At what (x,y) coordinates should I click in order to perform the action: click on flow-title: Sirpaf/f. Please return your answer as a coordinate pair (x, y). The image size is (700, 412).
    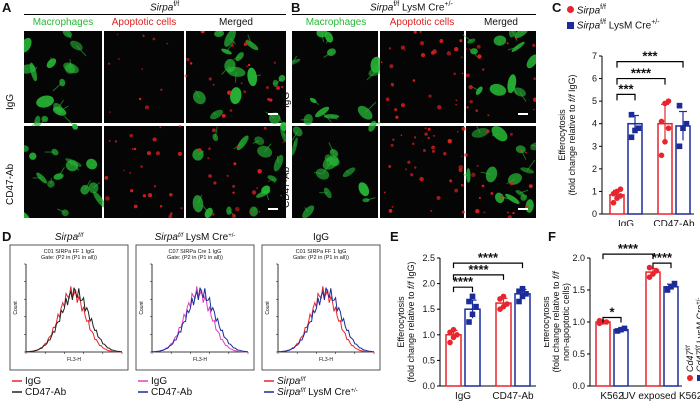
    Looking at the image, I should click on (70, 237).